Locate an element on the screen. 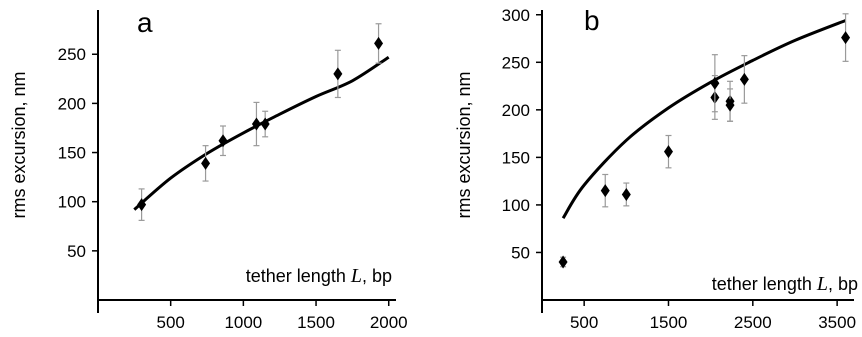 The image size is (862, 337). x-tick-label: 1000 is located at coordinates (243, 322).